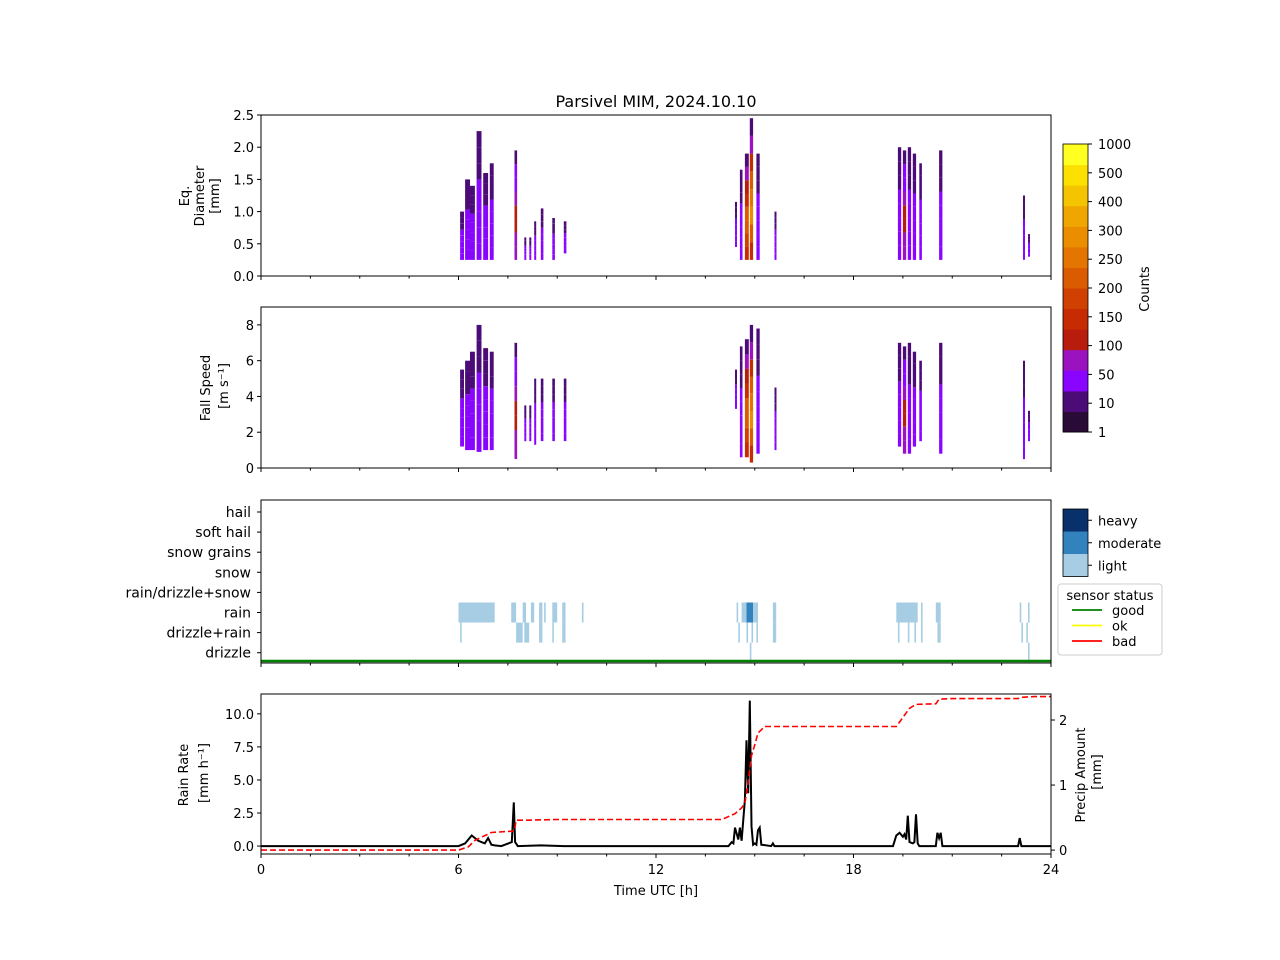 This screenshot has width=1280, height=960. I want to click on colorbar-tick-label: 1, so click(1102, 433).